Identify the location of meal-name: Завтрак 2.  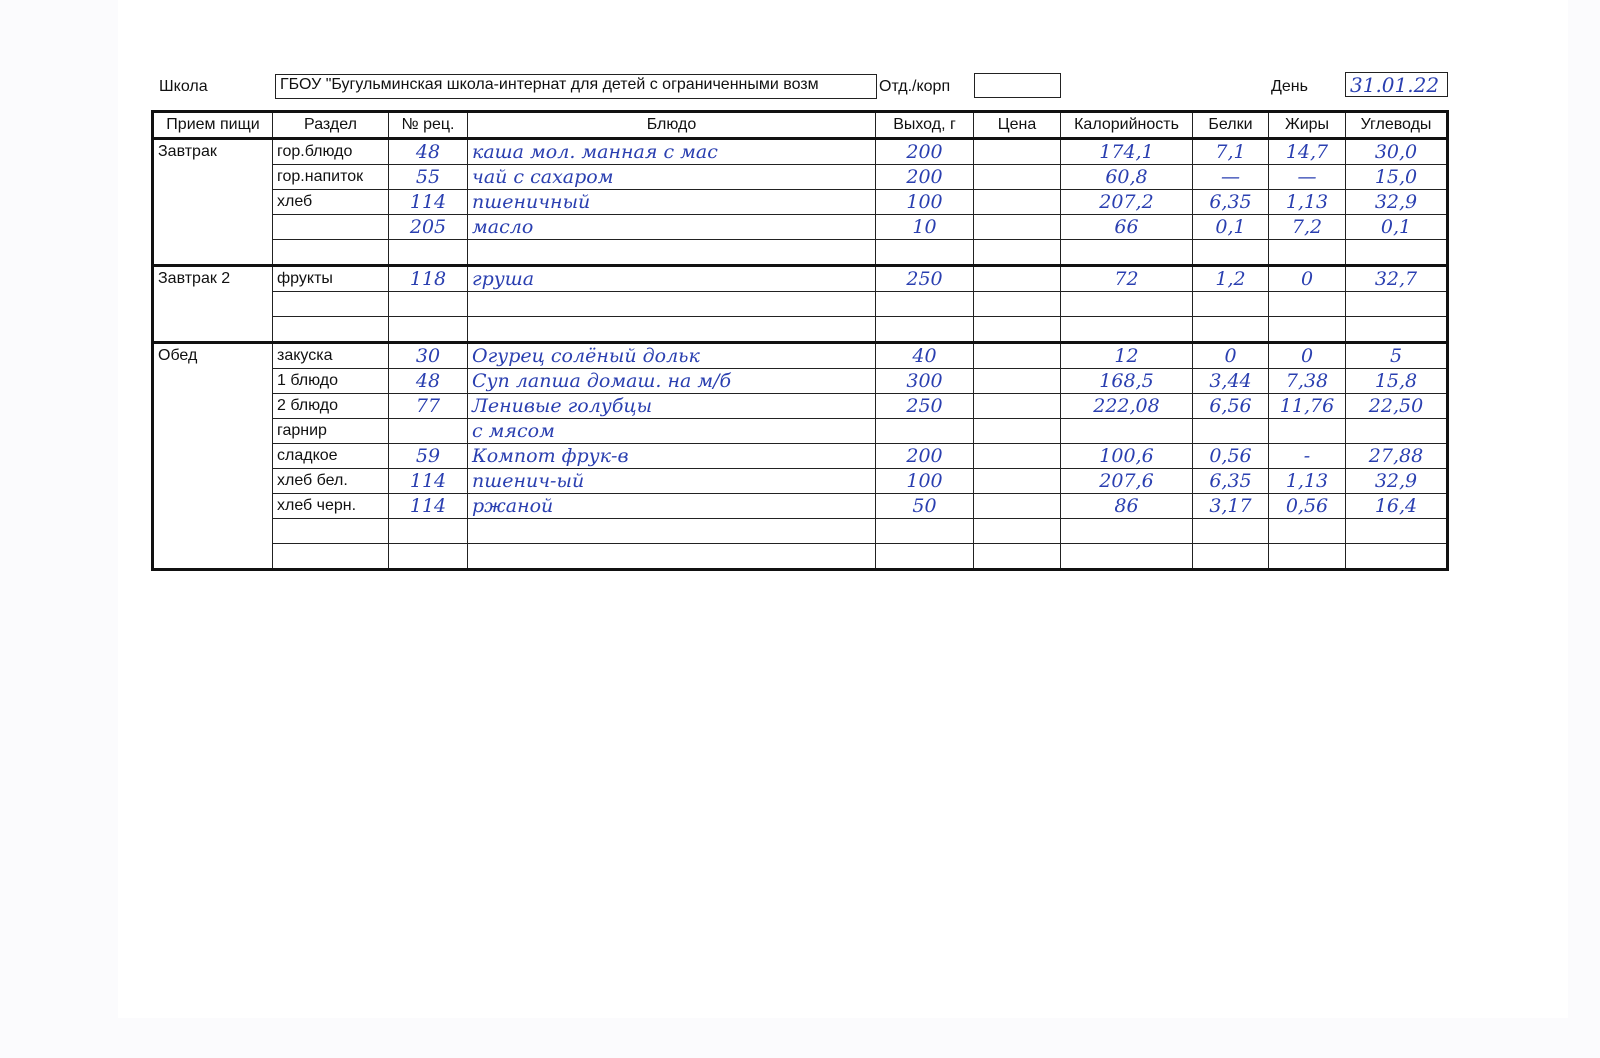
(212, 304).